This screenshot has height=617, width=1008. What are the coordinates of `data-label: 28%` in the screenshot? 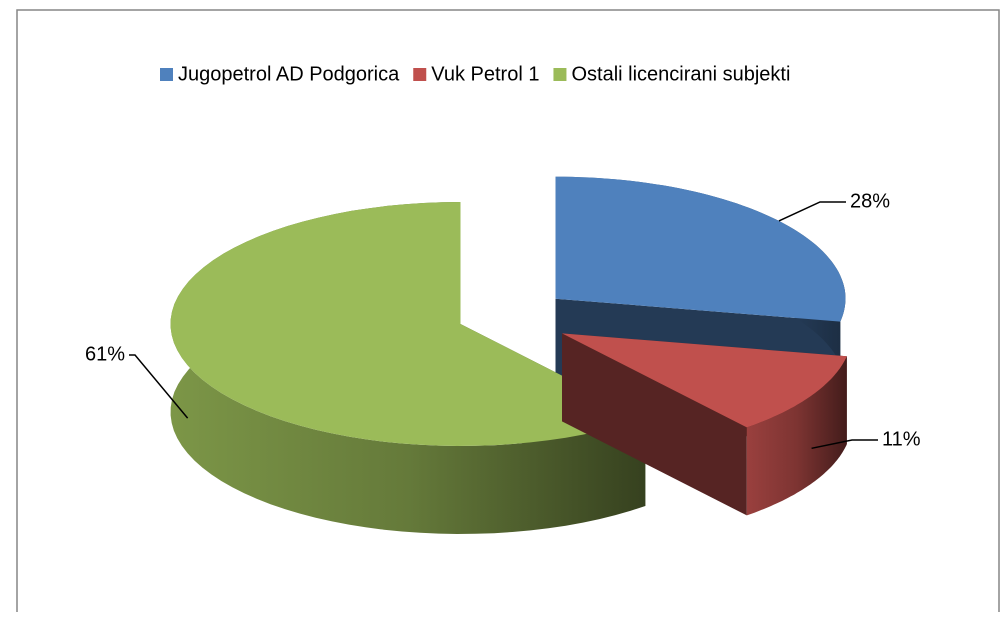 It's located at (870, 201).